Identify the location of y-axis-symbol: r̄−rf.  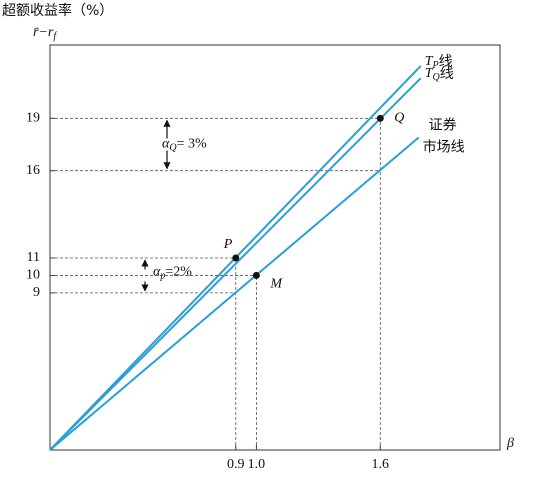
(45, 33).